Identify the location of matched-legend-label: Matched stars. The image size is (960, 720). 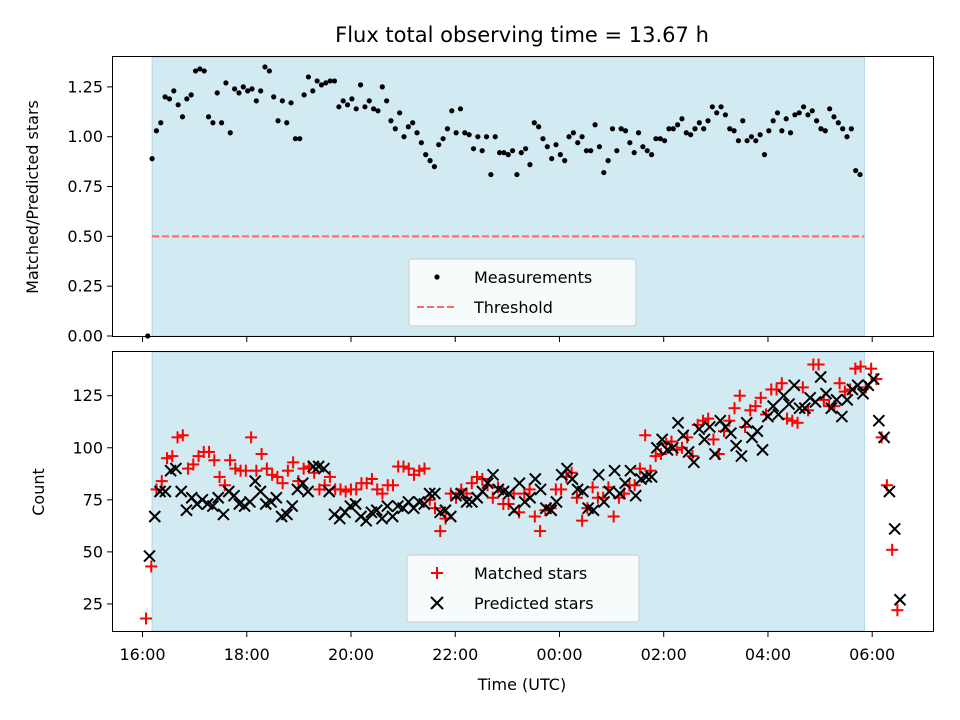
(530, 573).